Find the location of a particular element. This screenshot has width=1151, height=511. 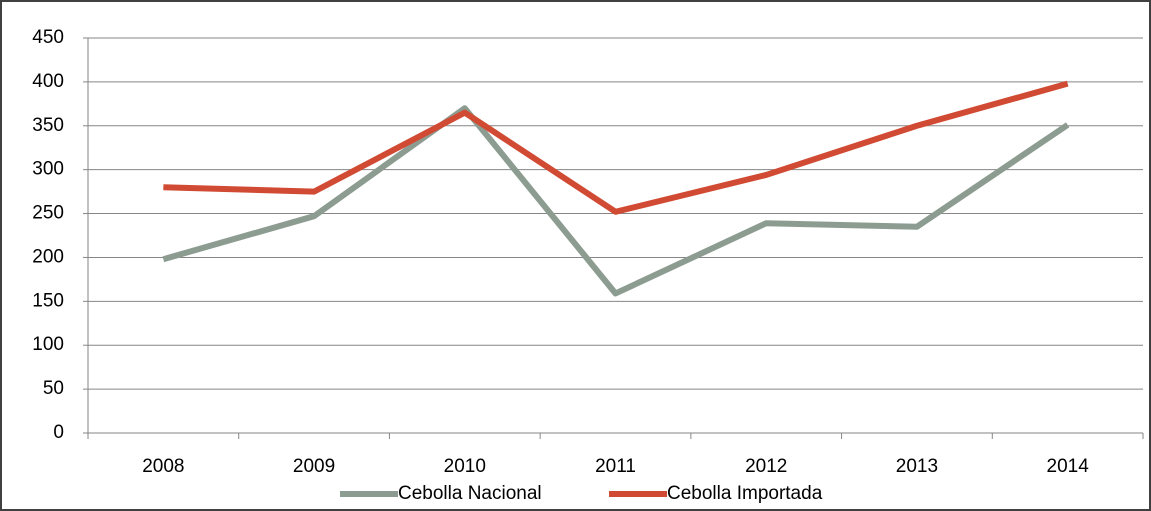

x-tick-label: 2014 is located at coordinates (1068, 466).